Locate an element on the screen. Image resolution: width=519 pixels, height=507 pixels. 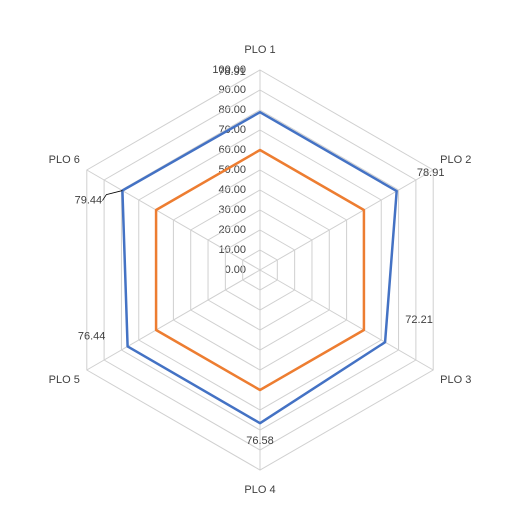
leader-line is located at coordinates (112, 195).